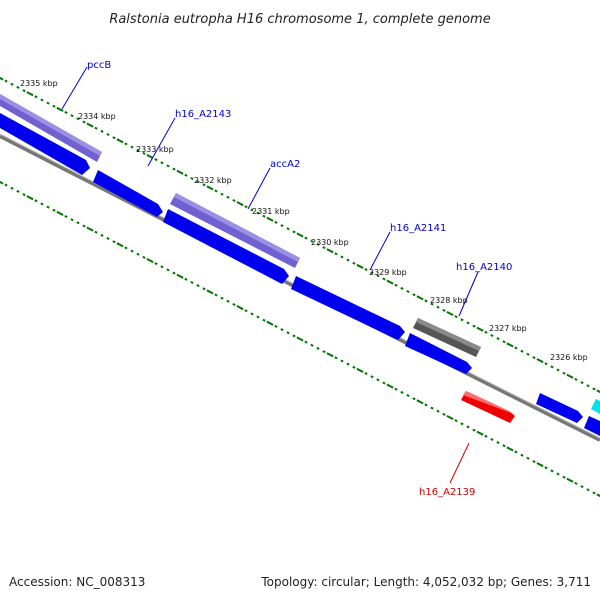 This screenshot has width=600, height=600. What do you see at coordinates (203, 114) in the screenshot?
I see `gene-label-h16_A2143: h16_A2143` at bounding box center [203, 114].